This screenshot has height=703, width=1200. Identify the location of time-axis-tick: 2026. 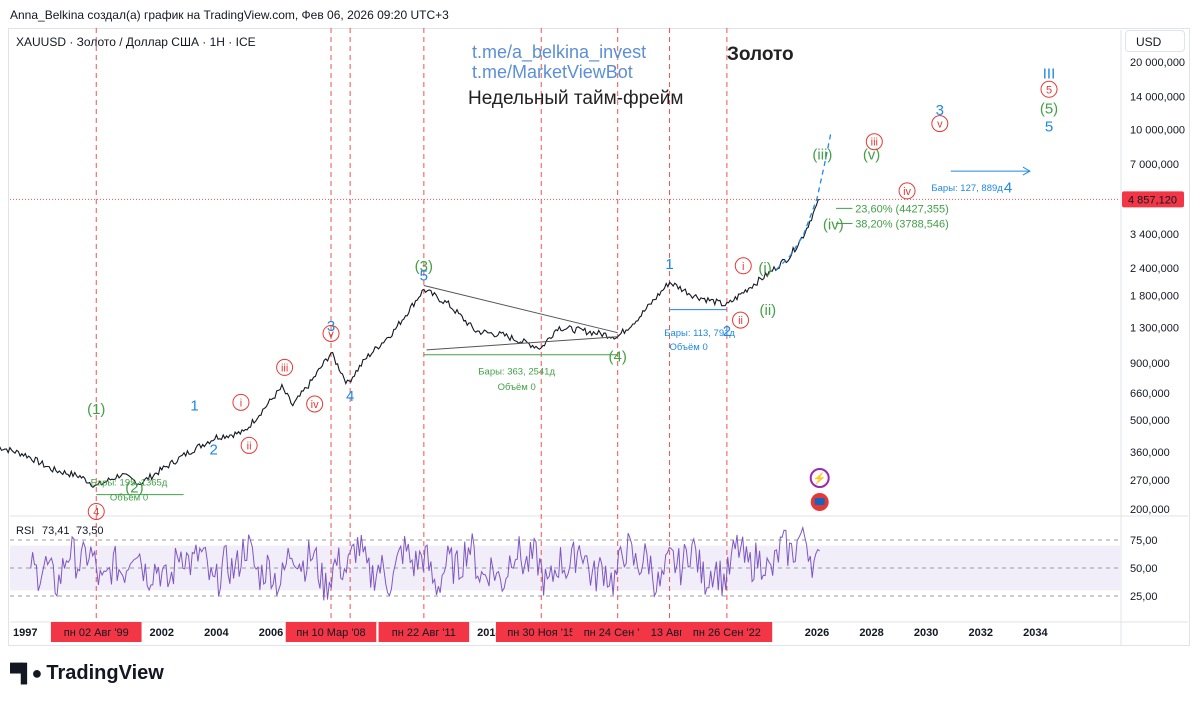
(817, 633).